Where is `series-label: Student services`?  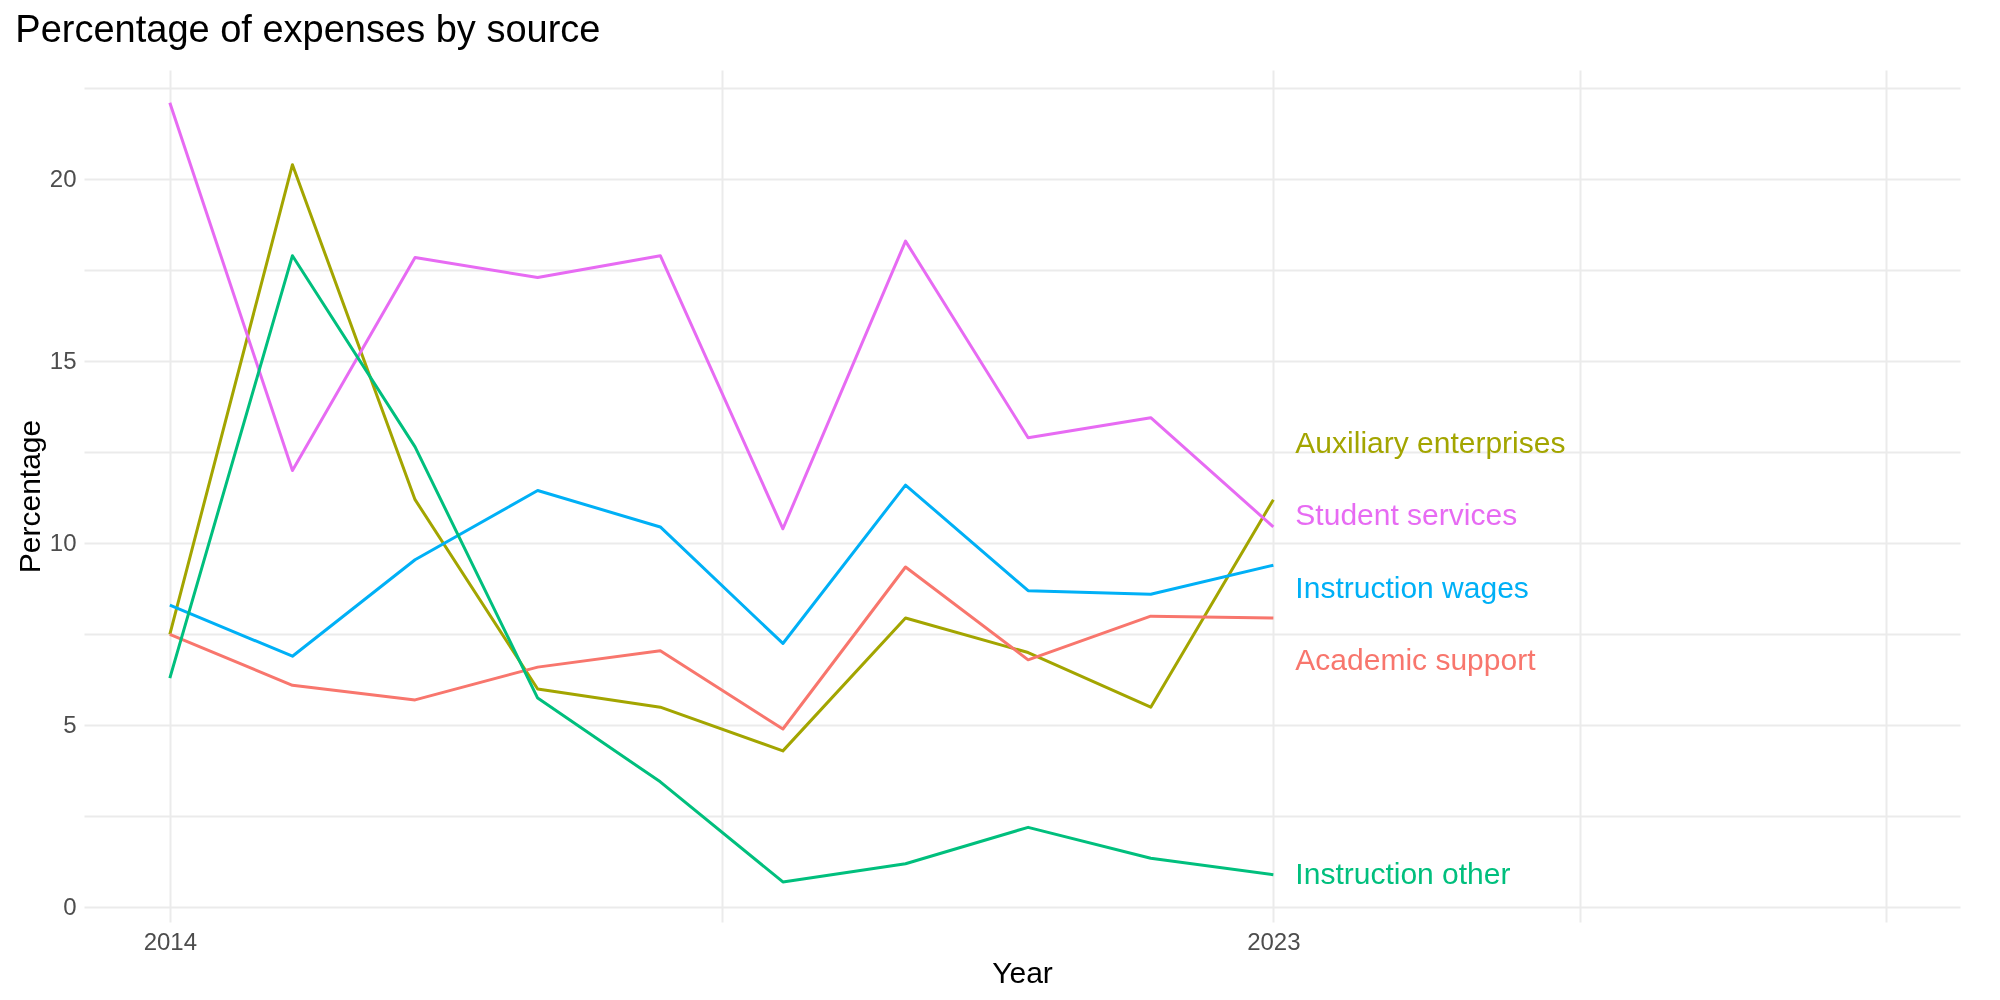 series-label: Student services is located at coordinates (1406, 515).